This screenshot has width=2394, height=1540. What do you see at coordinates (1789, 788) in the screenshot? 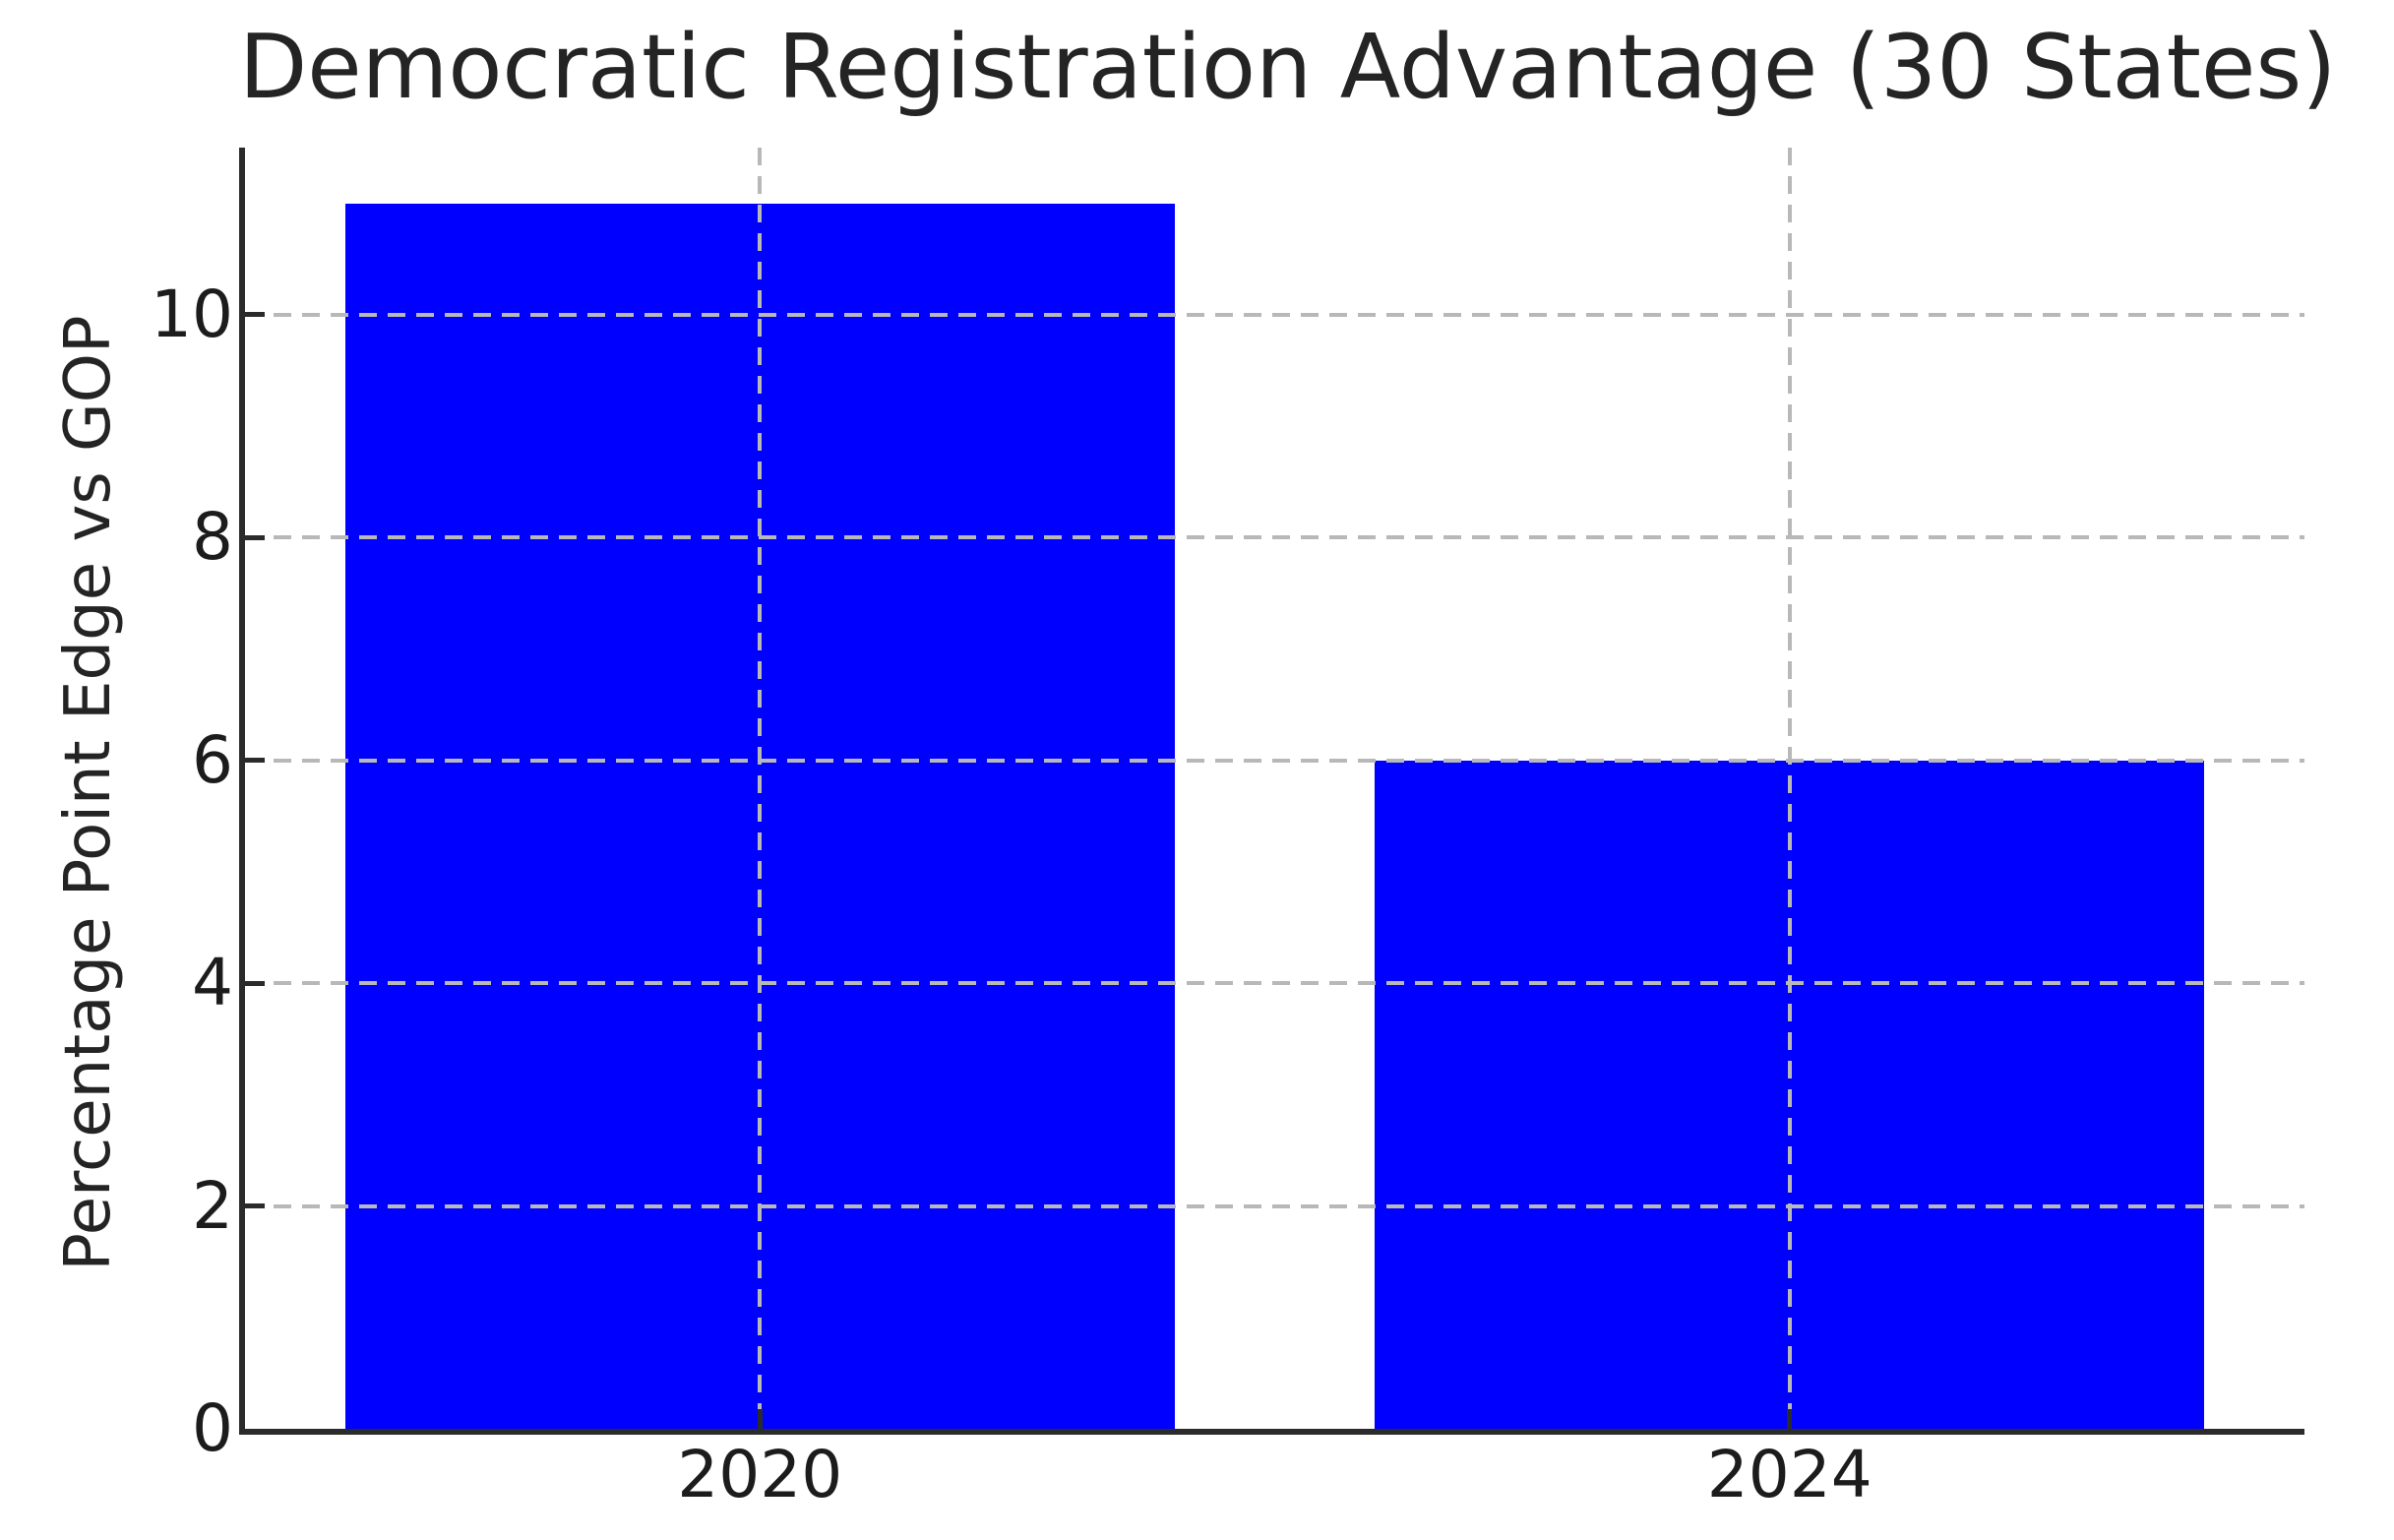
I see `v-gridline-2024` at bounding box center [1789, 788].